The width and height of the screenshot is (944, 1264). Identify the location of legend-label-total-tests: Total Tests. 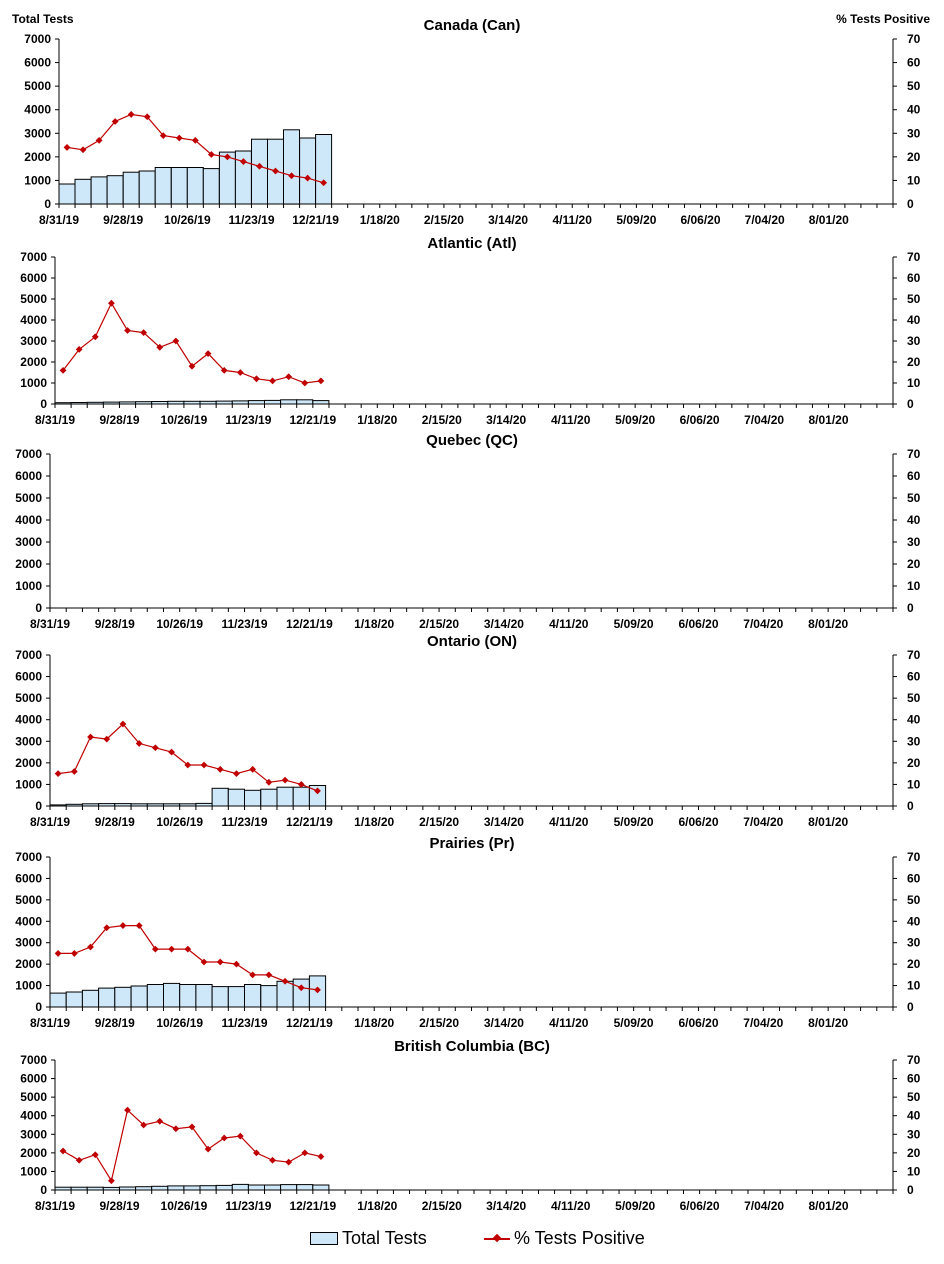
(384, 1238).